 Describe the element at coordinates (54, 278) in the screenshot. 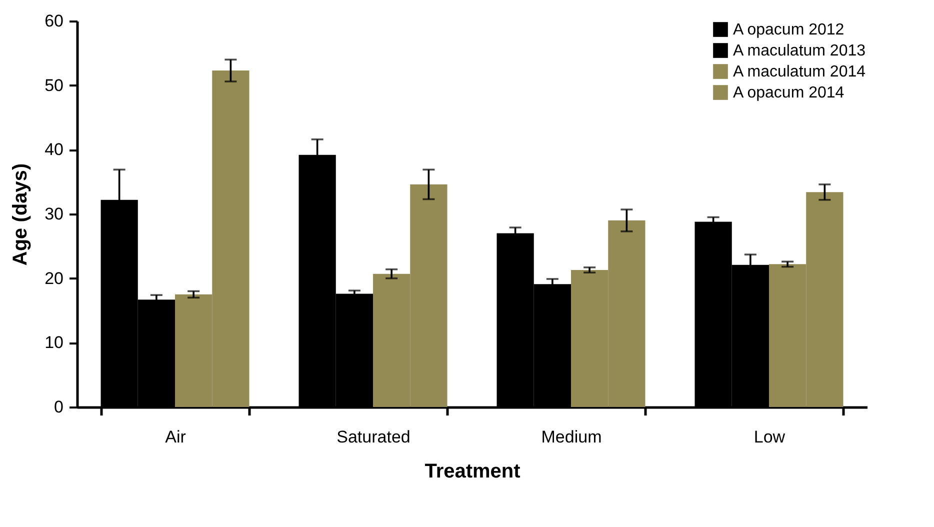

I see `y-tick-label: 20` at that location.